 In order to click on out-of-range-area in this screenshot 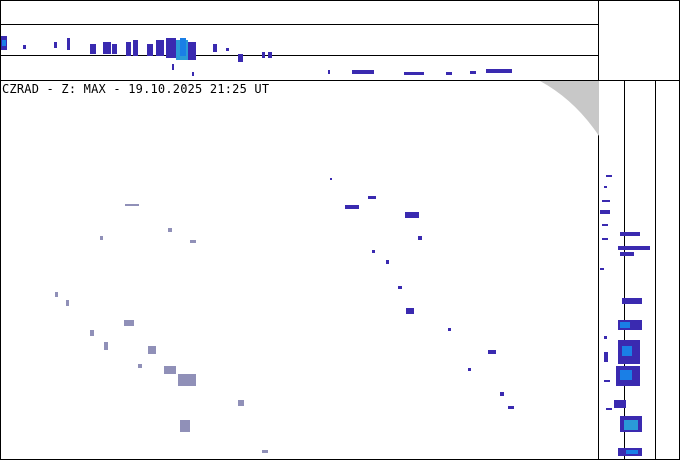, I will do `click(569, 108)`.